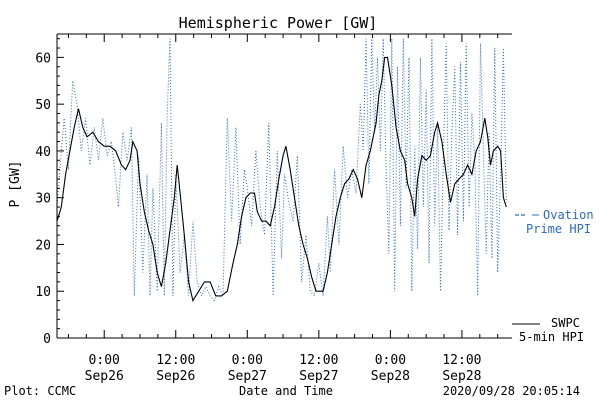  I want to click on chart-title: Hemispheric Power [GW], so click(278, 23).